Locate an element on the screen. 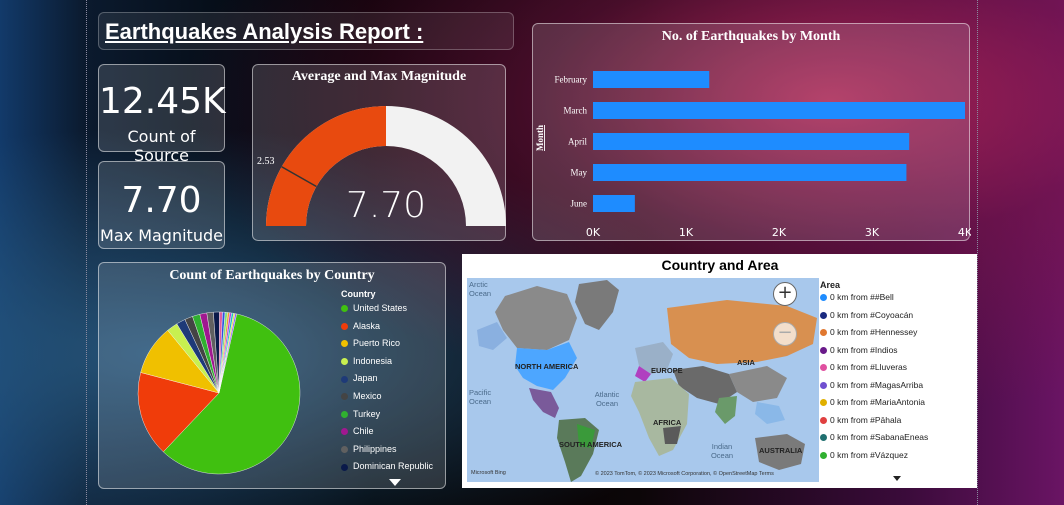  map-legend-item: 0 km from ##Bell is located at coordinates (857, 300).